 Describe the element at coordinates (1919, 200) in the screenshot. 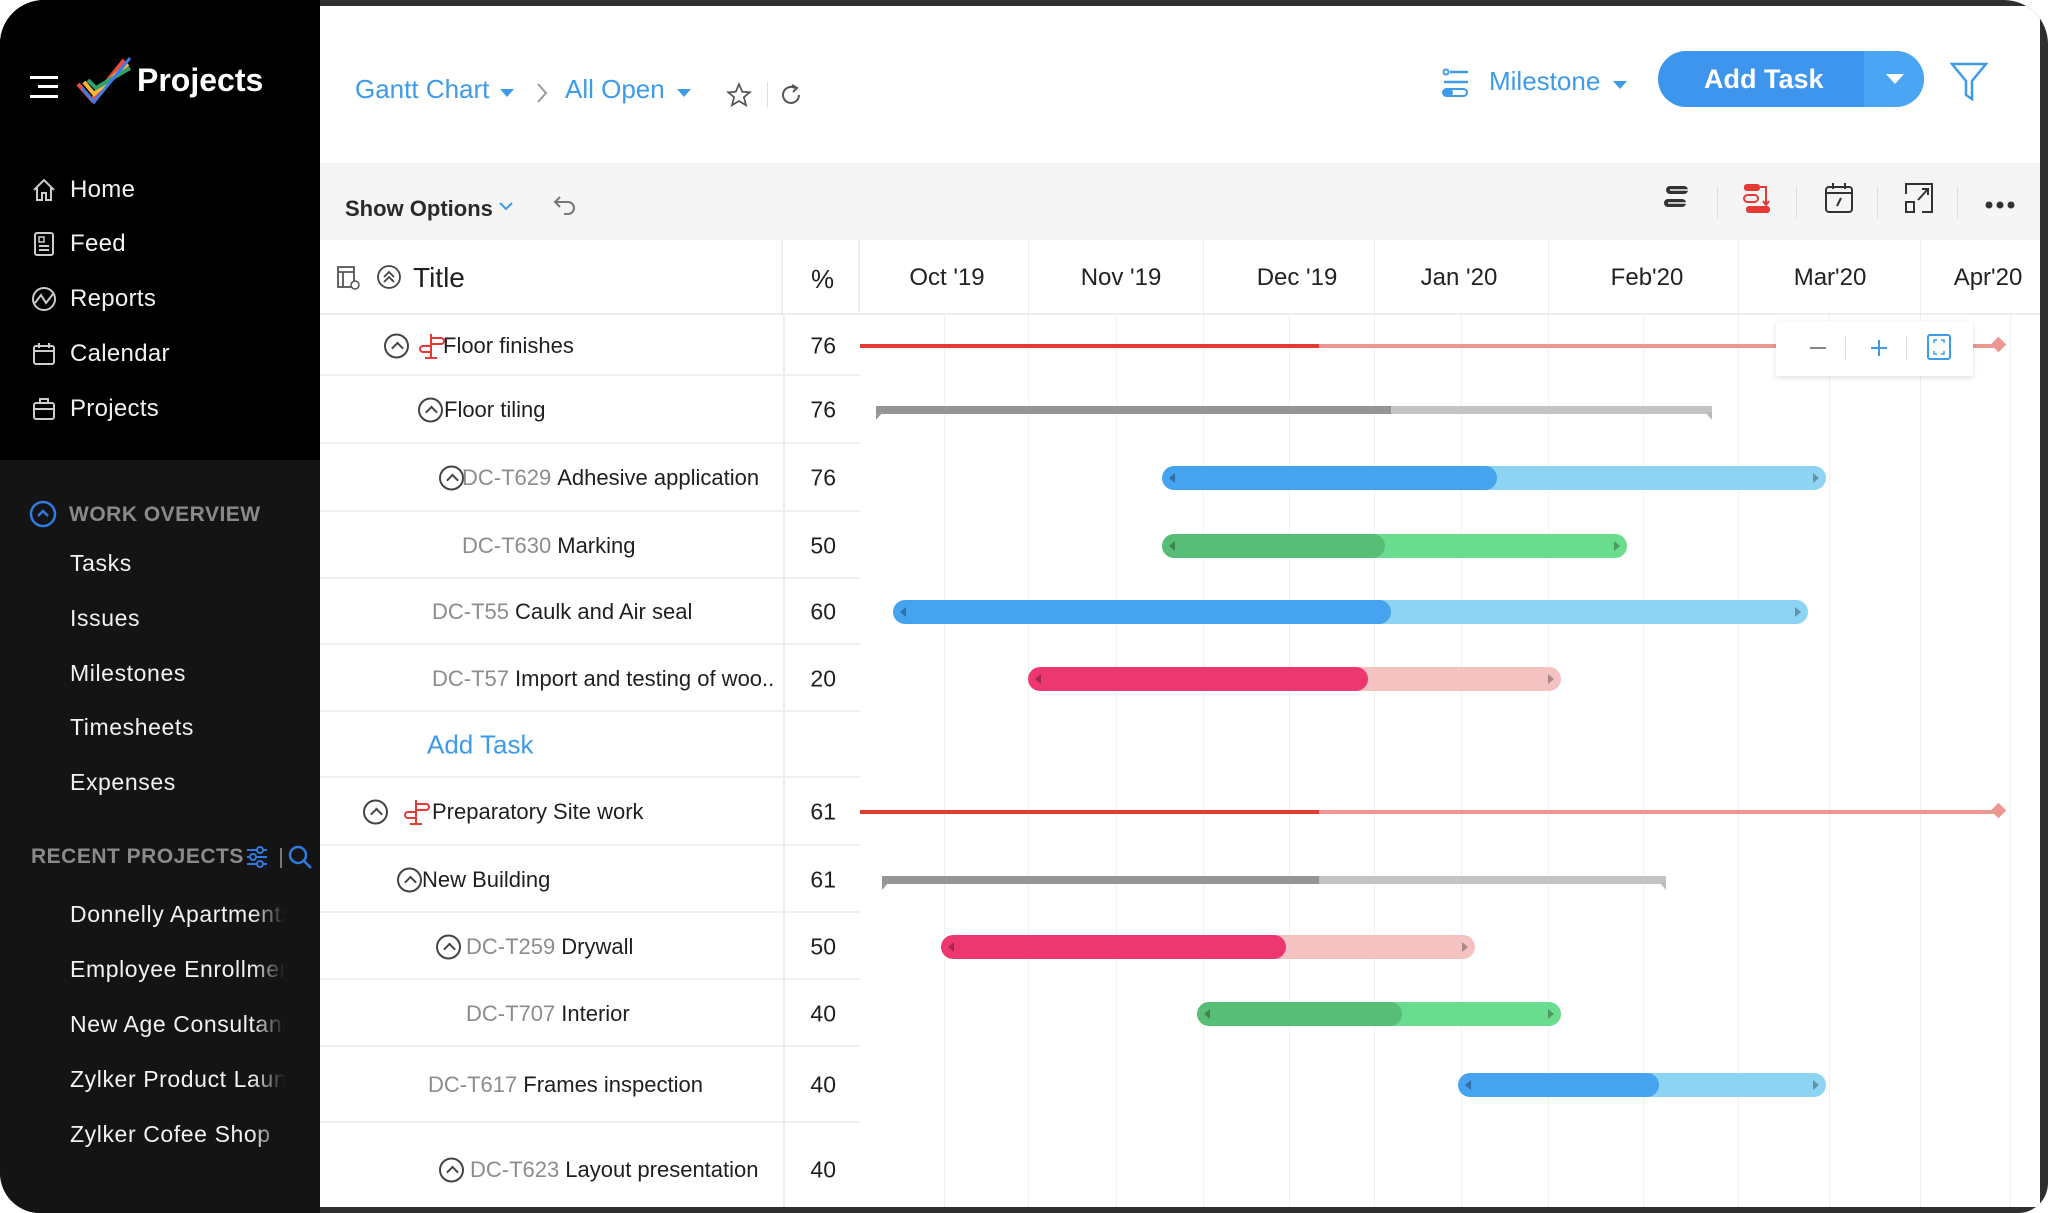

I see `expand-icon` at that location.